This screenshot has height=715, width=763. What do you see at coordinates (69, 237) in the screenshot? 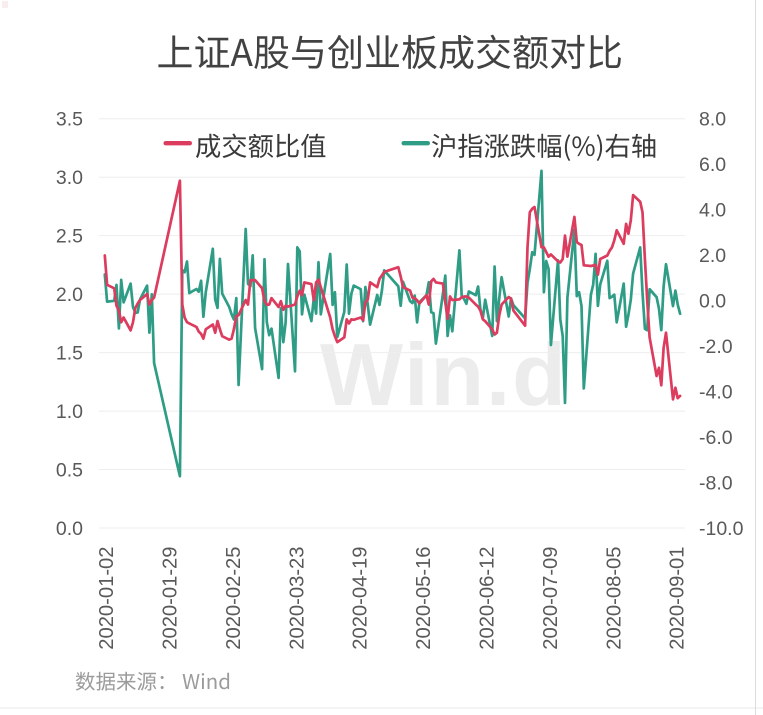
I see `svg-text: 2.5` at bounding box center [69, 237].